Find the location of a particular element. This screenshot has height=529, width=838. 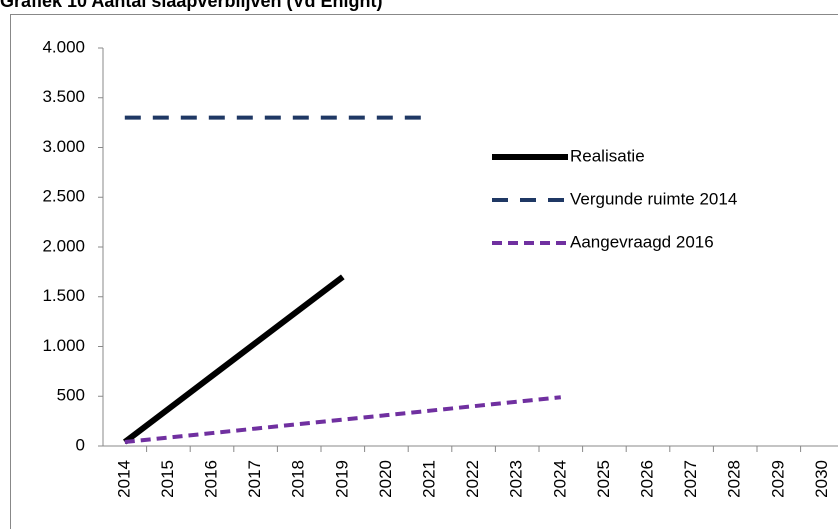

legend-label: Aangevraagd 2016 is located at coordinates (642, 241).